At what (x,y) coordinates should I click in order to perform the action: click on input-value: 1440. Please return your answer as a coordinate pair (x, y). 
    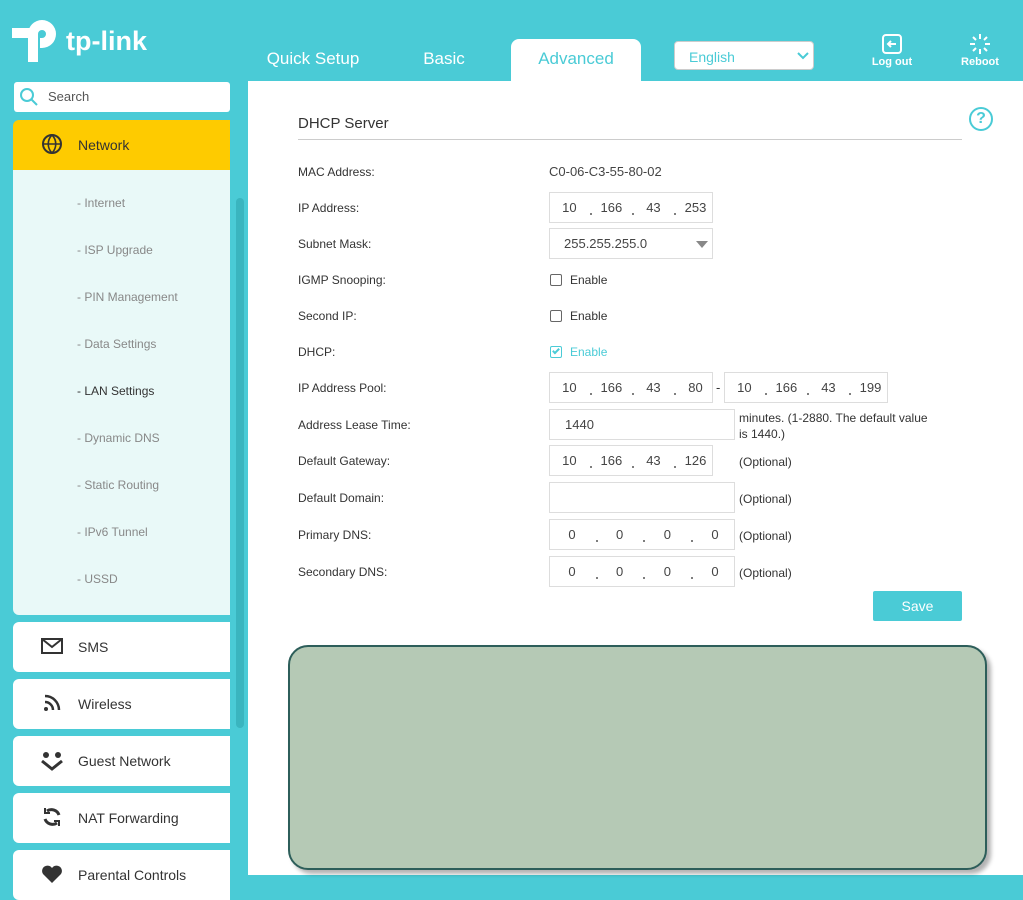
    Looking at the image, I should click on (579, 424).